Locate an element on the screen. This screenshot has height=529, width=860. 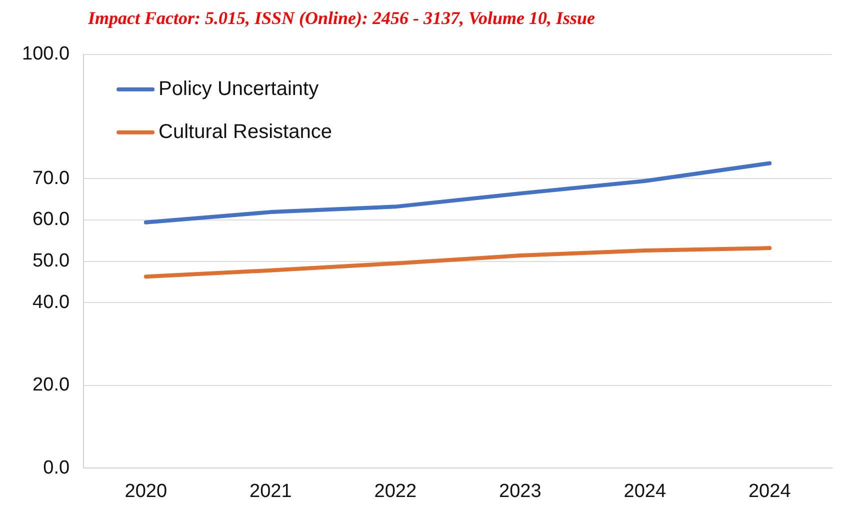
y-tick-label: 50.0 is located at coordinates (51, 261).